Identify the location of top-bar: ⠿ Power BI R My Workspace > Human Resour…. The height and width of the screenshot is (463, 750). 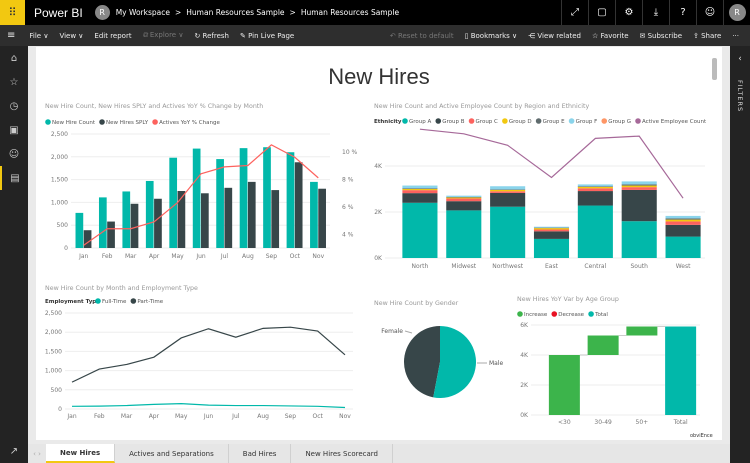
(375, 12).